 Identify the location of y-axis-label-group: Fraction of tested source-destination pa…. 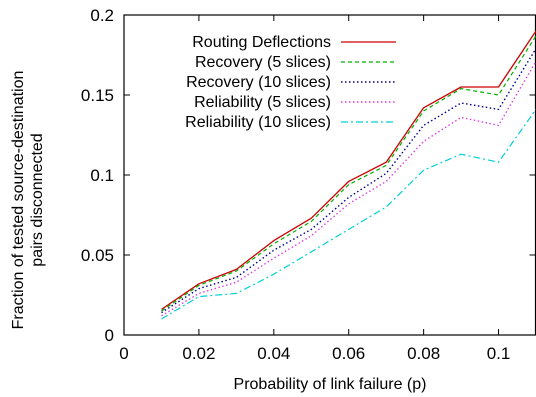
(28, 200).